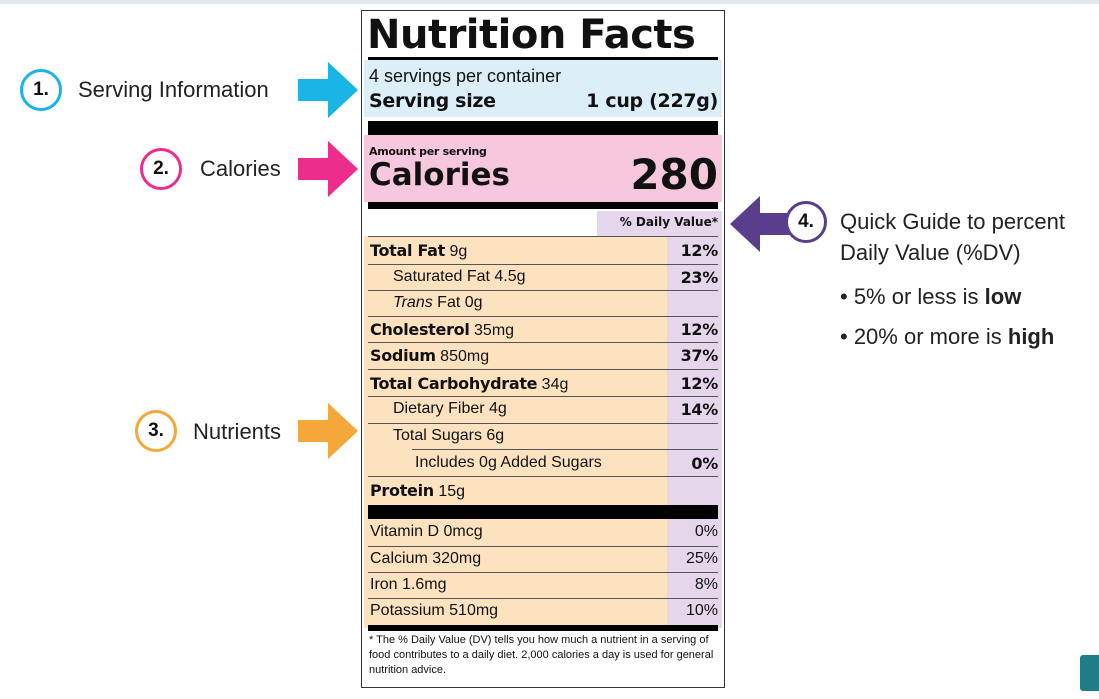 The image size is (1099, 699). What do you see at coordinates (701, 610) in the screenshot?
I see `dv-potassium: 10%` at bounding box center [701, 610].